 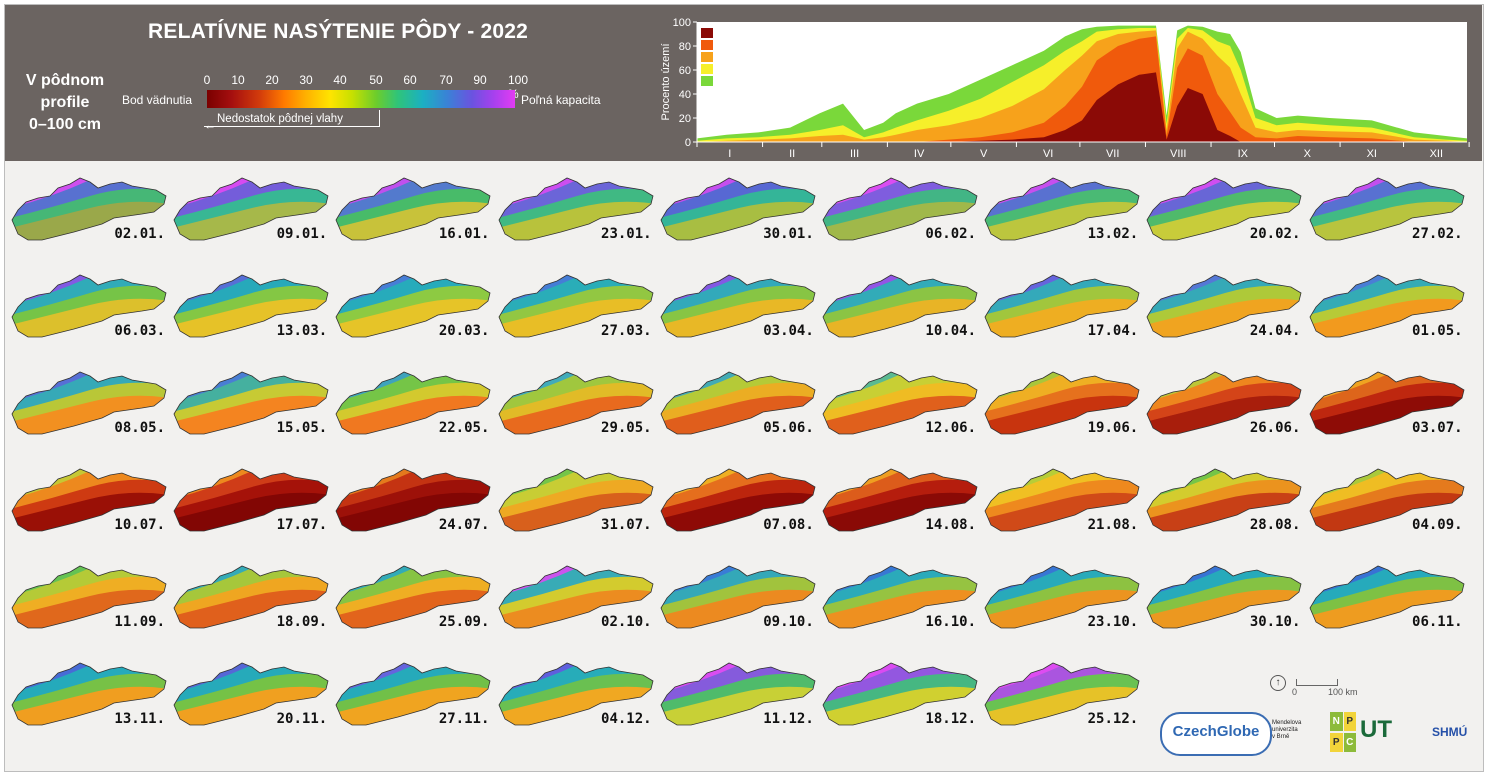 I want to click on map-panel: 24.04., so click(x=1224, y=305).